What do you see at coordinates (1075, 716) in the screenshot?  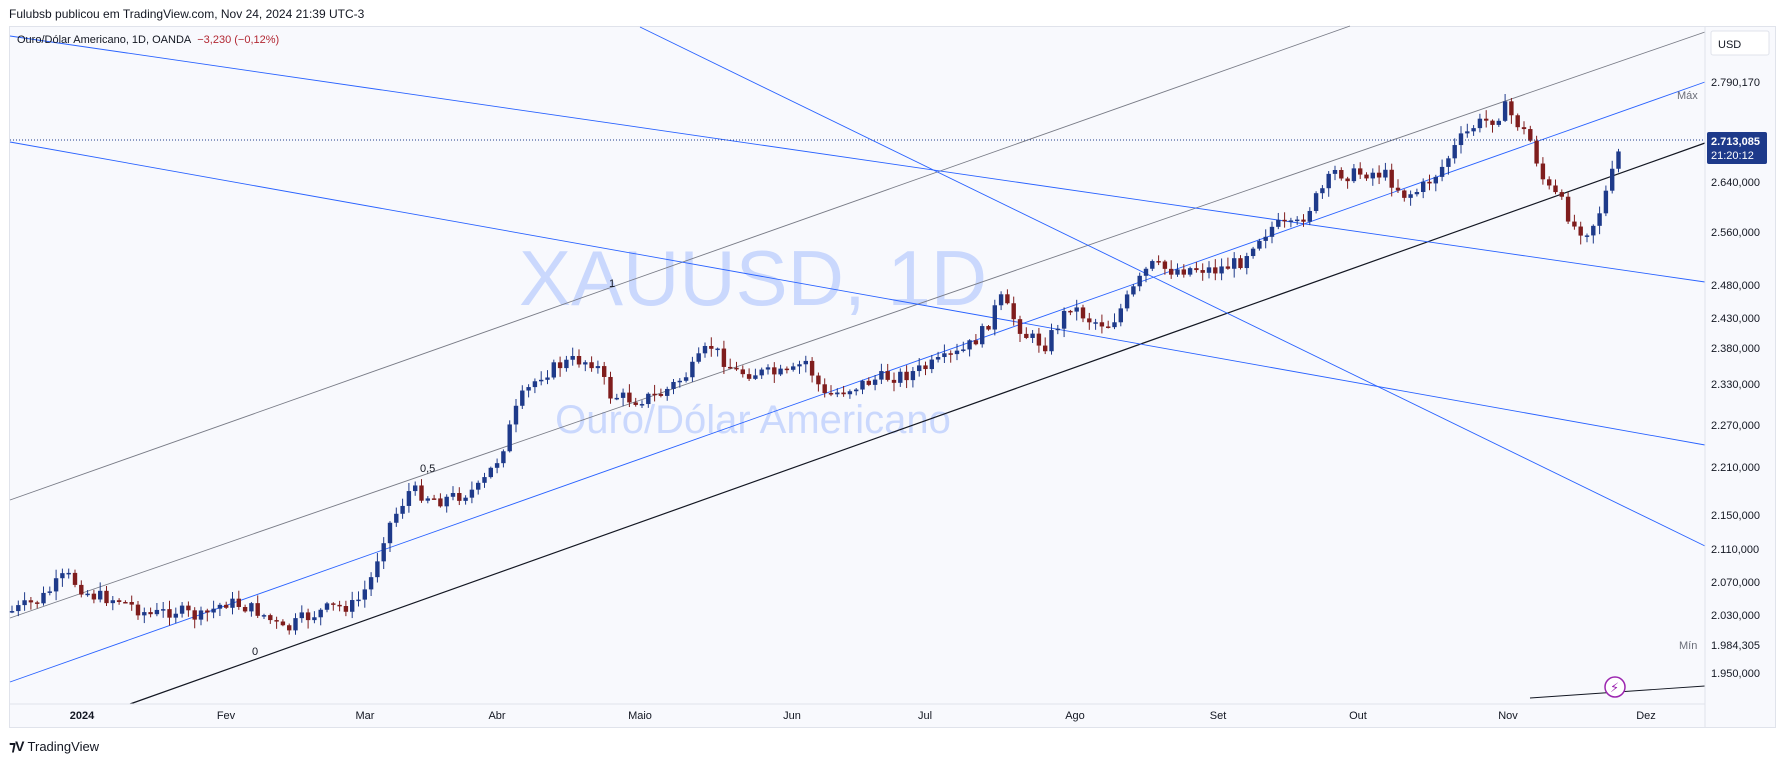 I see `time-tick: Ago` at bounding box center [1075, 716].